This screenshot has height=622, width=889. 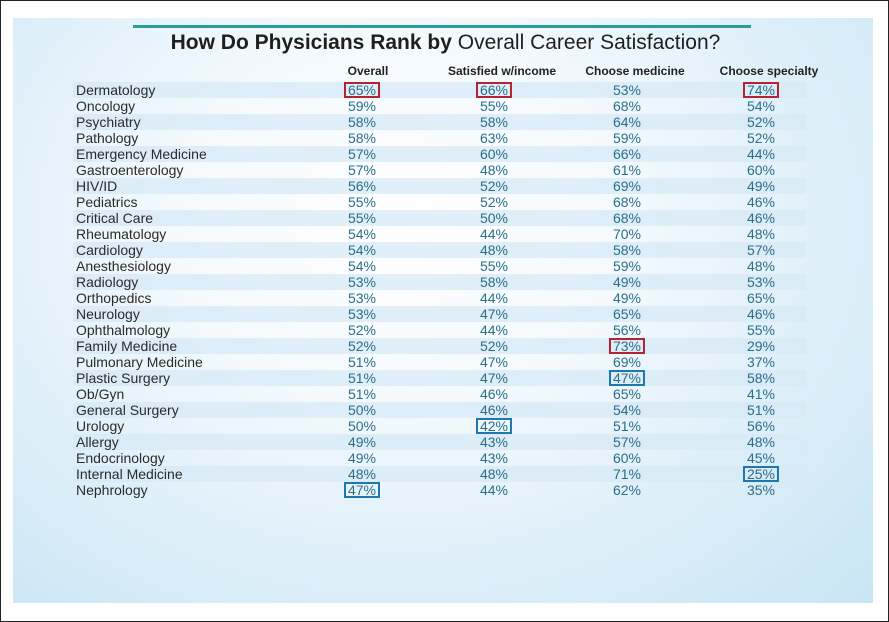 What do you see at coordinates (769, 71) in the screenshot?
I see `column-header-choose-specialty: Choose specialty` at bounding box center [769, 71].